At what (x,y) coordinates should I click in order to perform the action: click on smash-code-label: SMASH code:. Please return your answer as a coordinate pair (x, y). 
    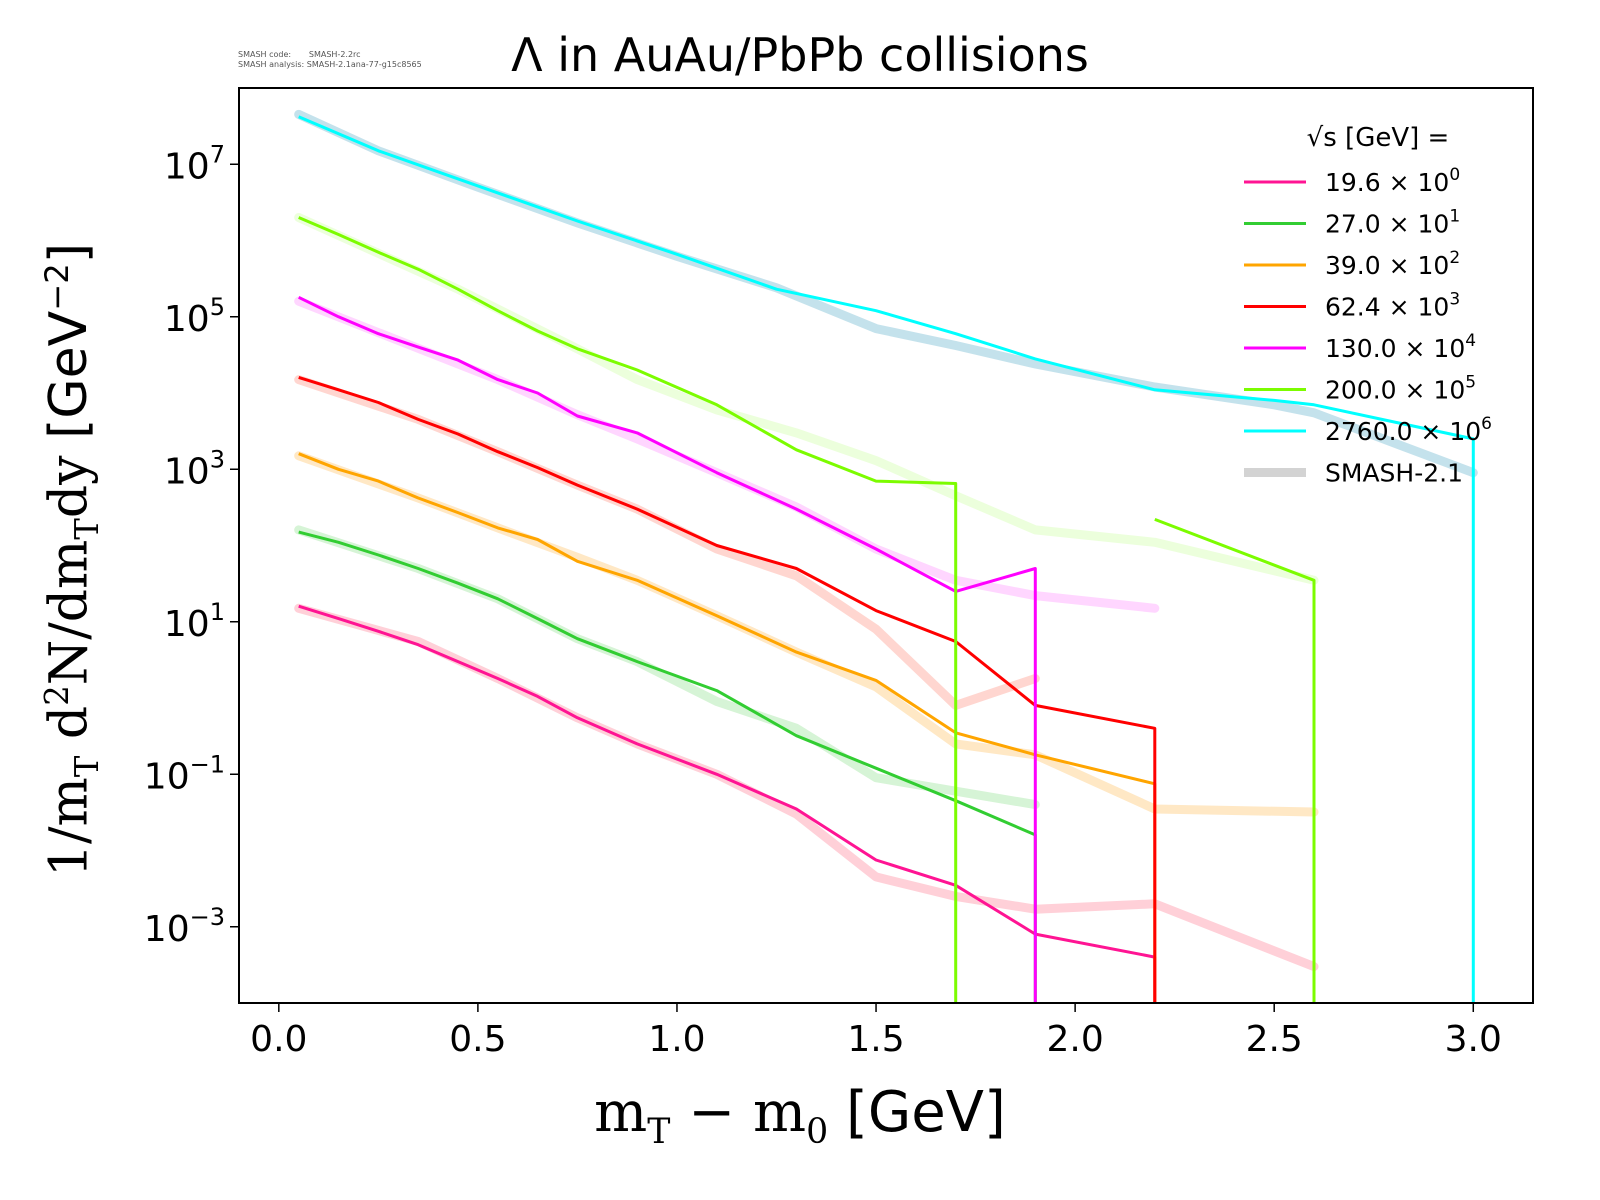
    Looking at the image, I should click on (265, 54).